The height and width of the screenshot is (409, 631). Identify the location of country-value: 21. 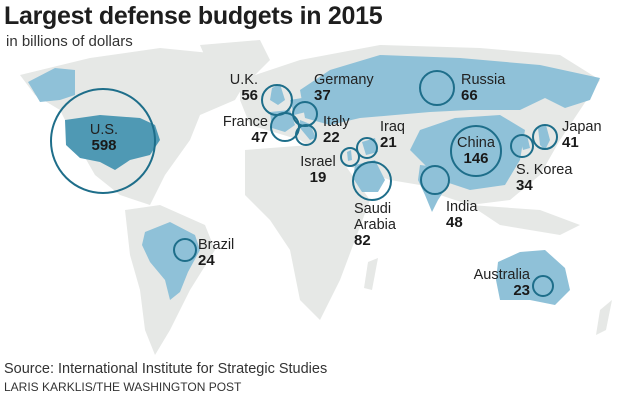
(388, 142).